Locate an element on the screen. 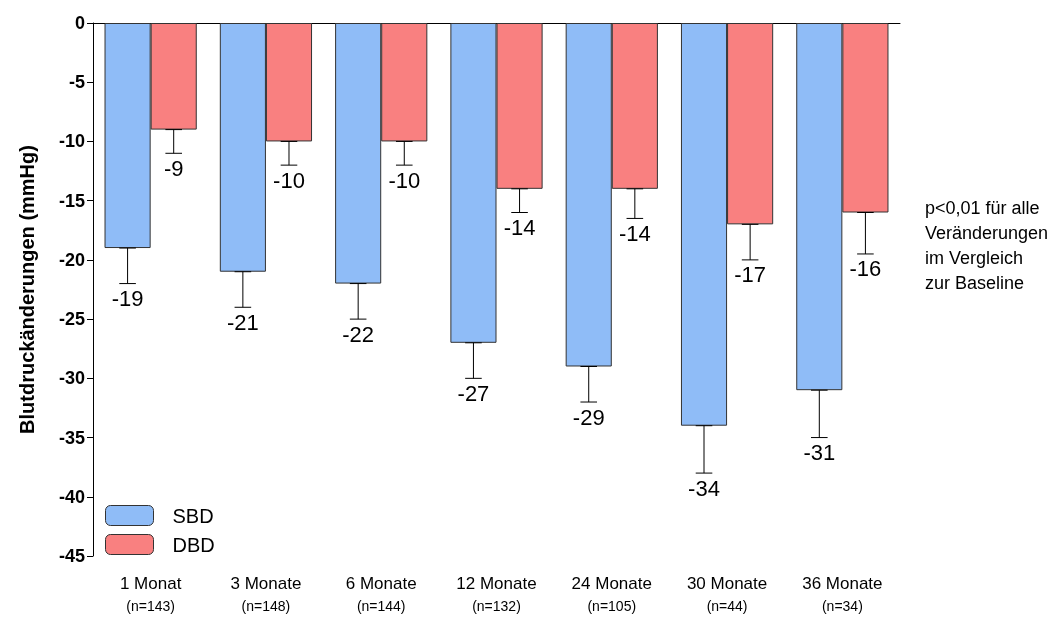  y-tick-label: 0 is located at coordinates (79, 23).